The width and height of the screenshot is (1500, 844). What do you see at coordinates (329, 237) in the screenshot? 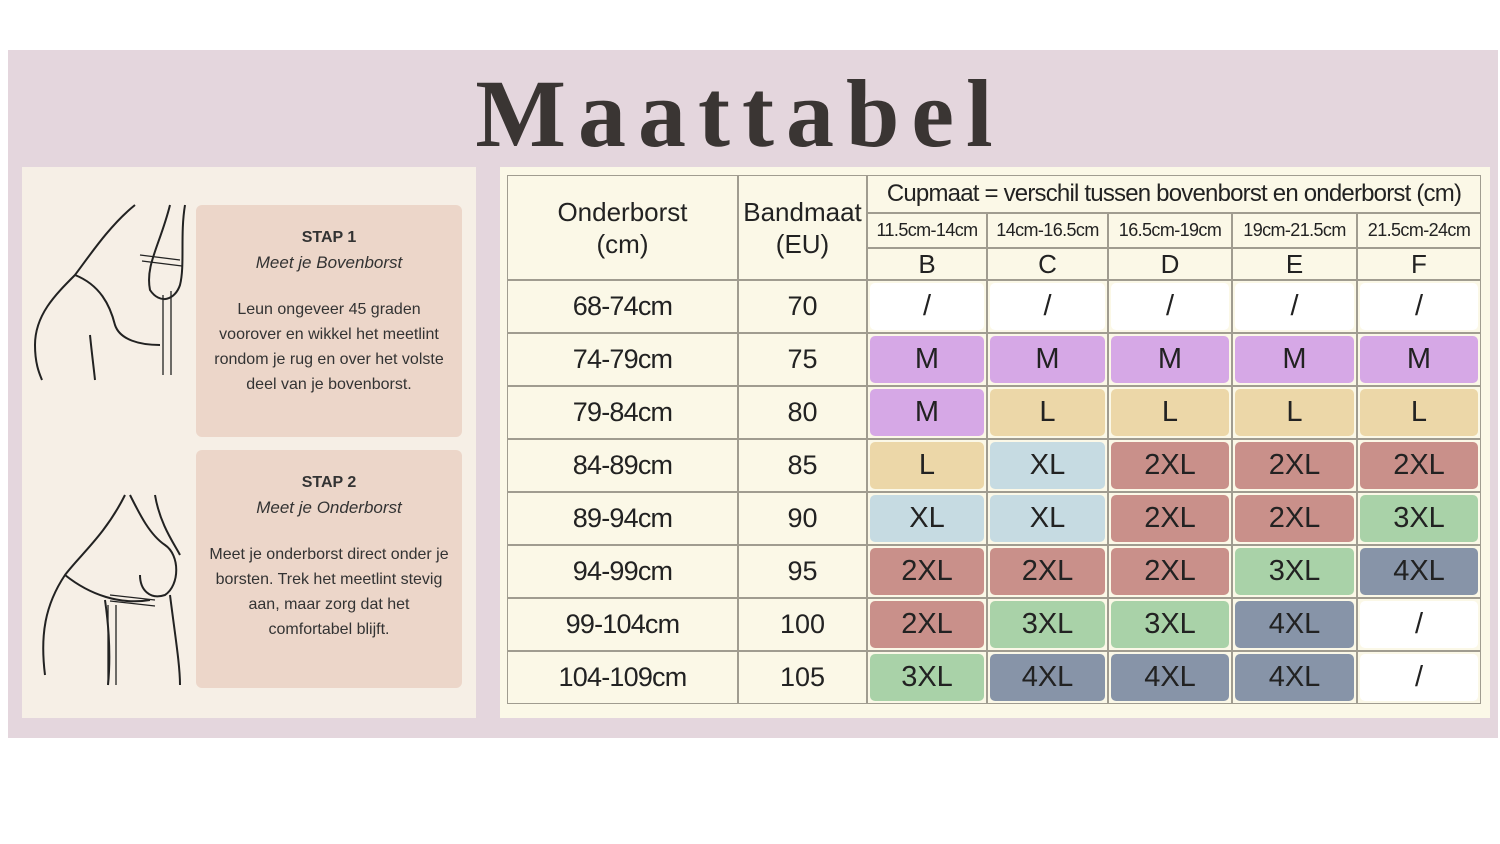
I see `step-label: STAP 1` at bounding box center [329, 237].